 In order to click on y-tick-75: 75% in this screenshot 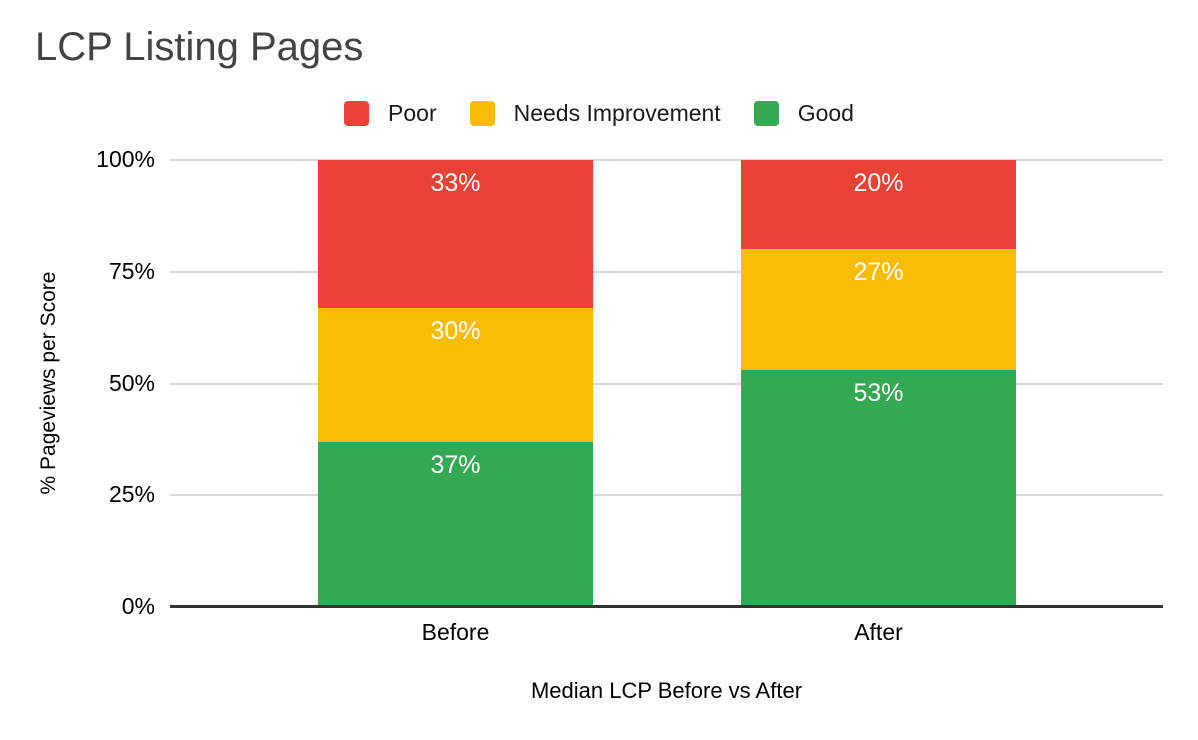, I will do `click(131, 271)`.